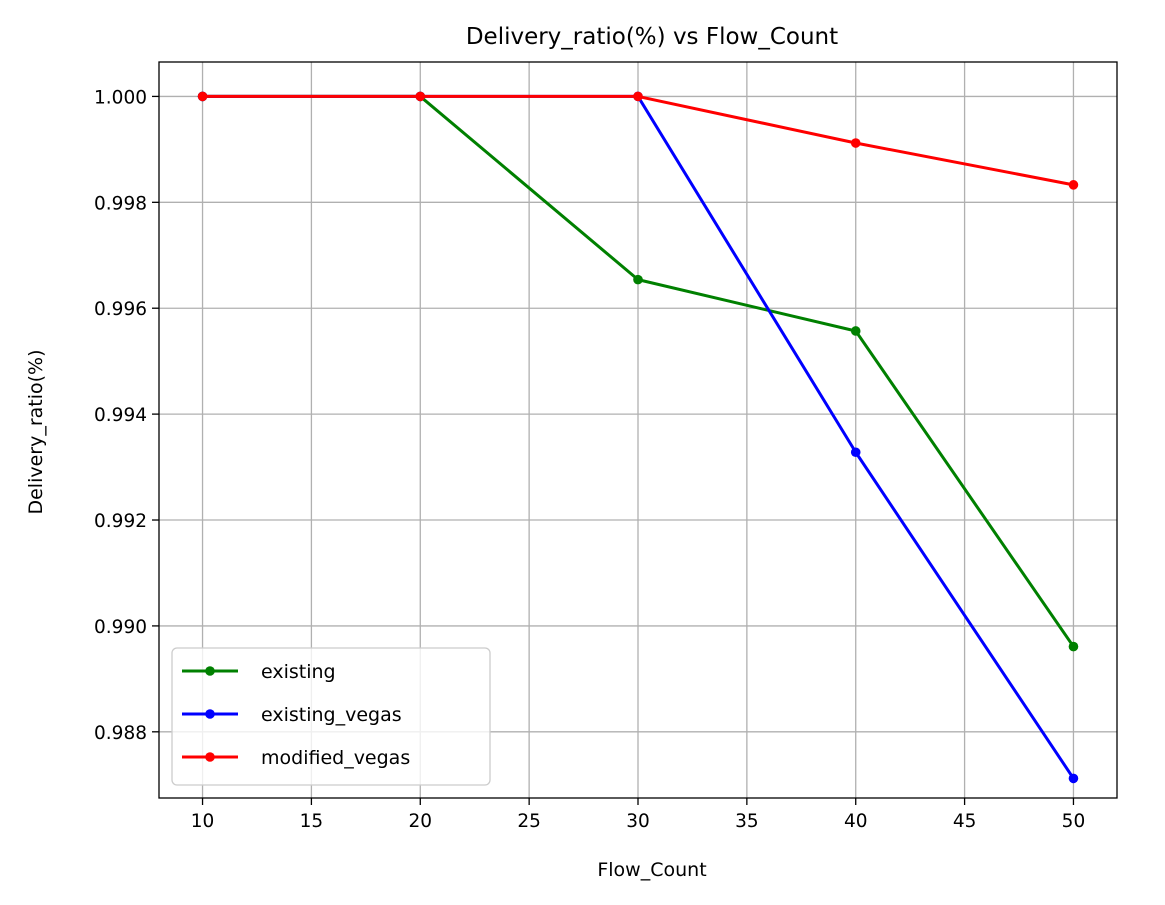 The image size is (1165, 905). What do you see at coordinates (210, 714) in the screenshot?
I see `legend-marker-existing_vegas` at bounding box center [210, 714].